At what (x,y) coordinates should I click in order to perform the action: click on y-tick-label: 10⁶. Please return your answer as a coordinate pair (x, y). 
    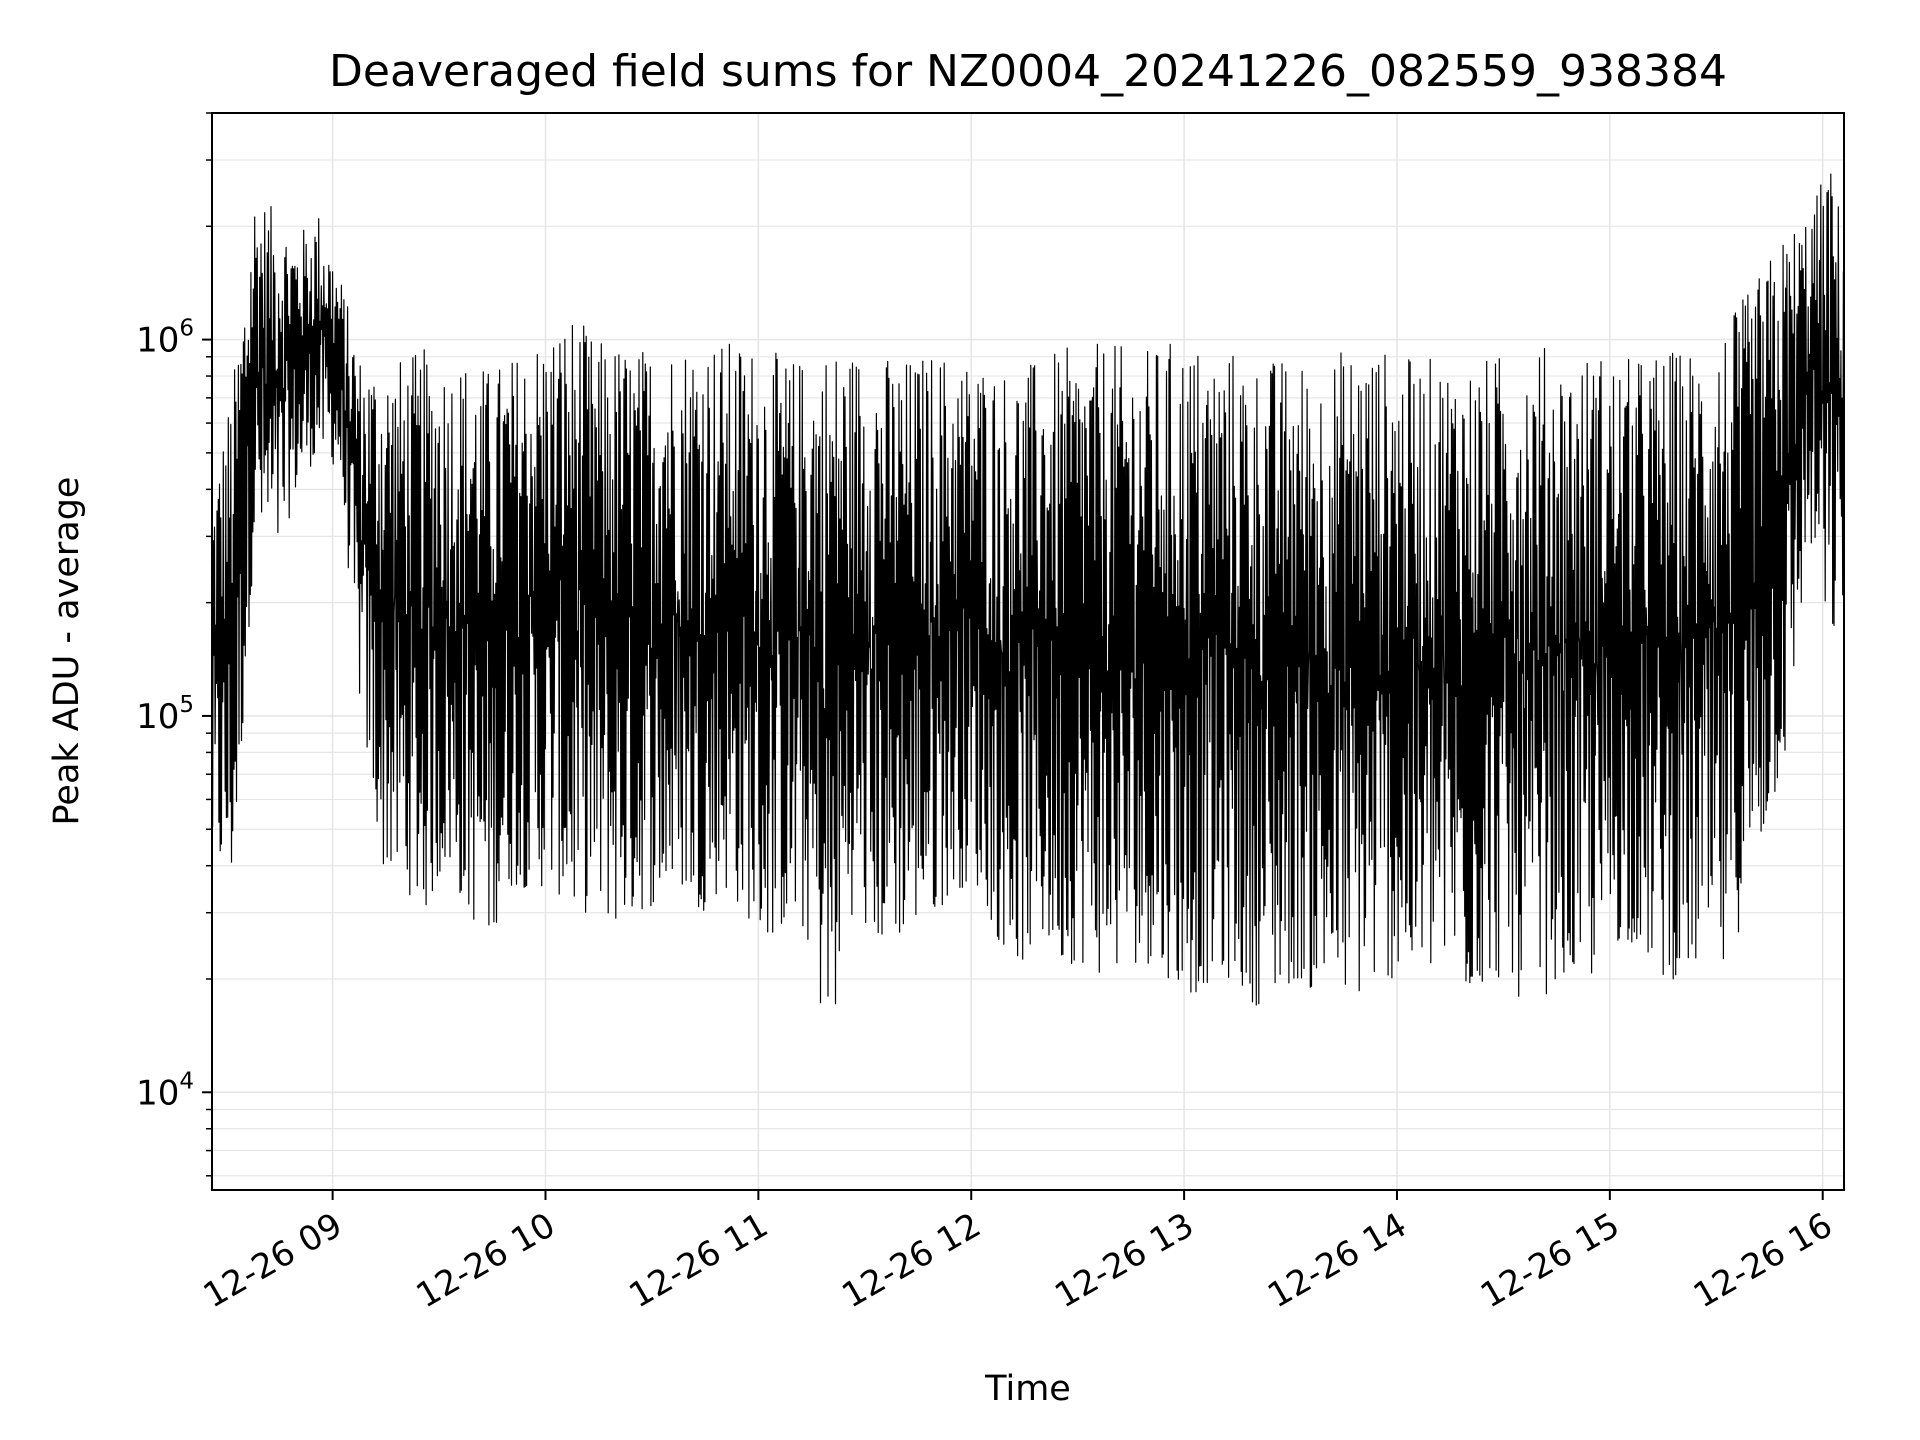
    Looking at the image, I should click on (165, 338).